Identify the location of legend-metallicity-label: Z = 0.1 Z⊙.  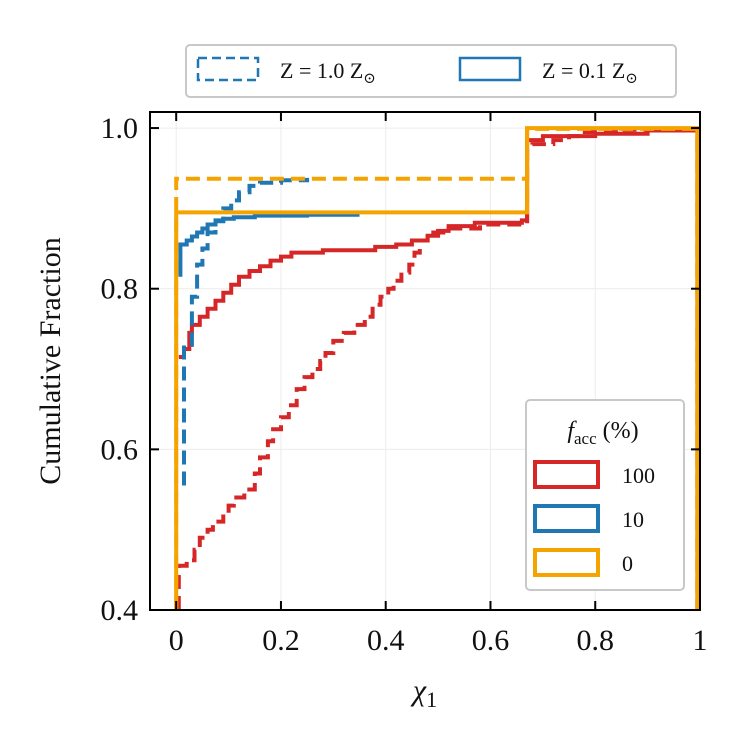
(590, 72).